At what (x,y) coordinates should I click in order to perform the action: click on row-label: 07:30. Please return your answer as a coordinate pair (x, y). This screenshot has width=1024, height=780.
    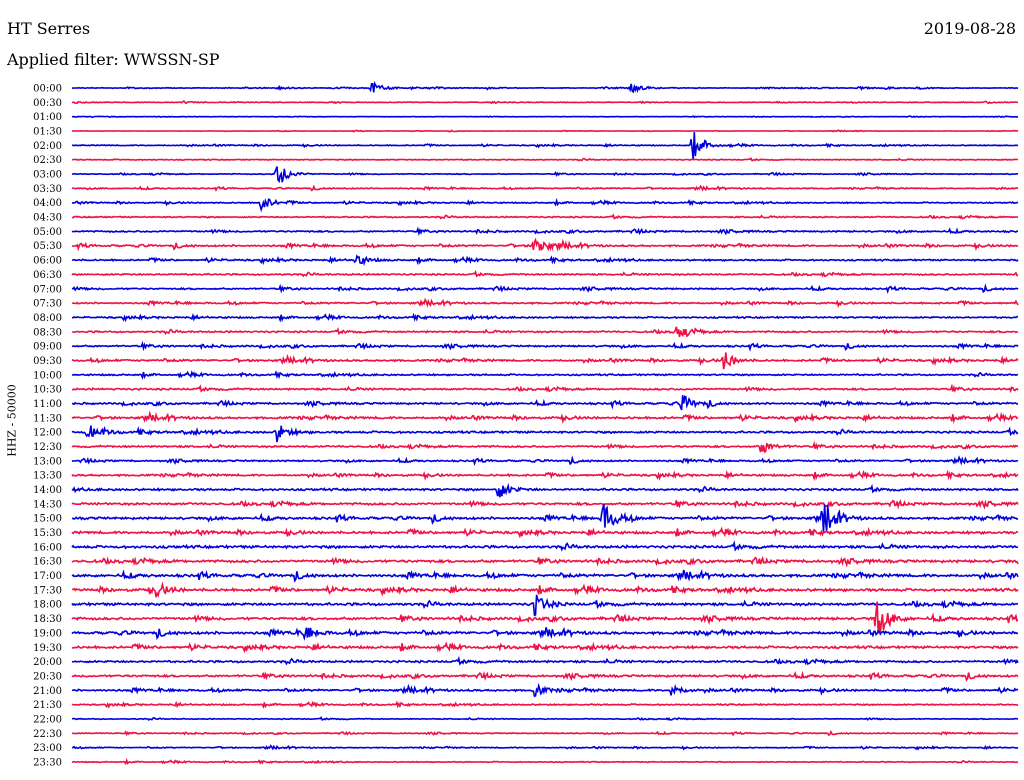
    Looking at the image, I should click on (47, 304).